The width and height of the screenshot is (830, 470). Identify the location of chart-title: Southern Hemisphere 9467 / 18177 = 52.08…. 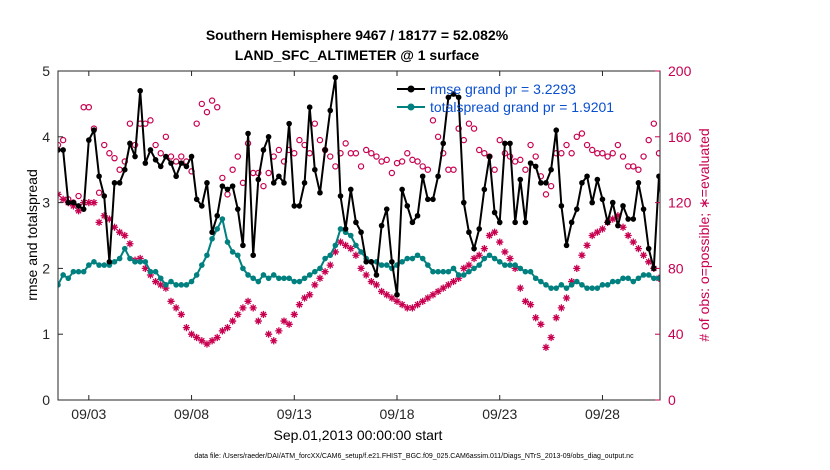
(357, 35).